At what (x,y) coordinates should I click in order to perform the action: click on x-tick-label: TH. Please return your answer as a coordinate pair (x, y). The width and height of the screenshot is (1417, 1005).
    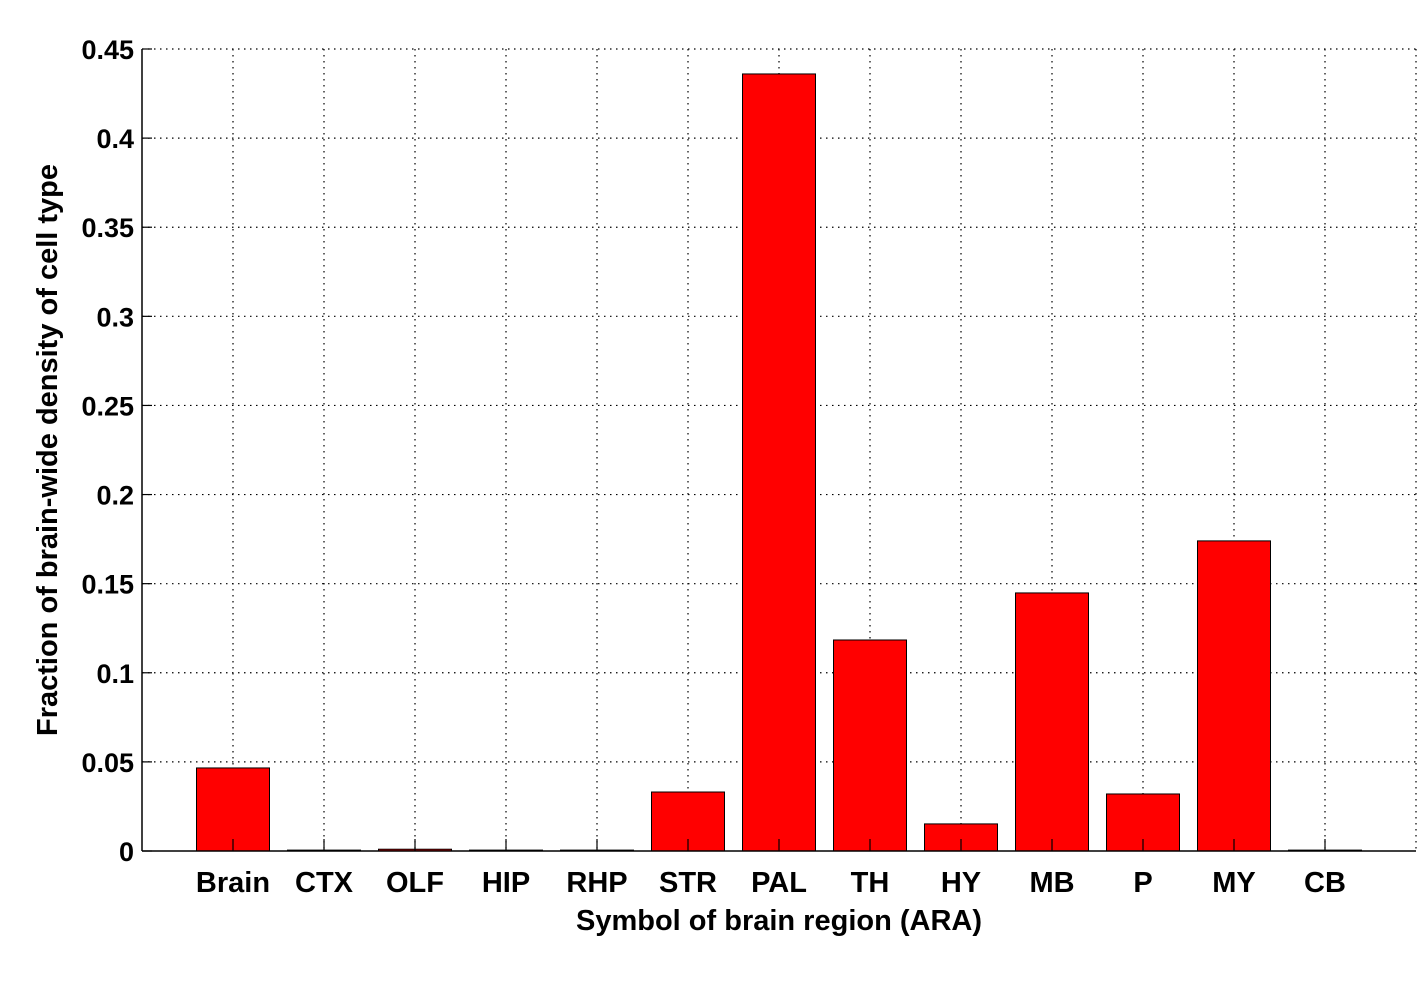
    Looking at the image, I should click on (870, 883).